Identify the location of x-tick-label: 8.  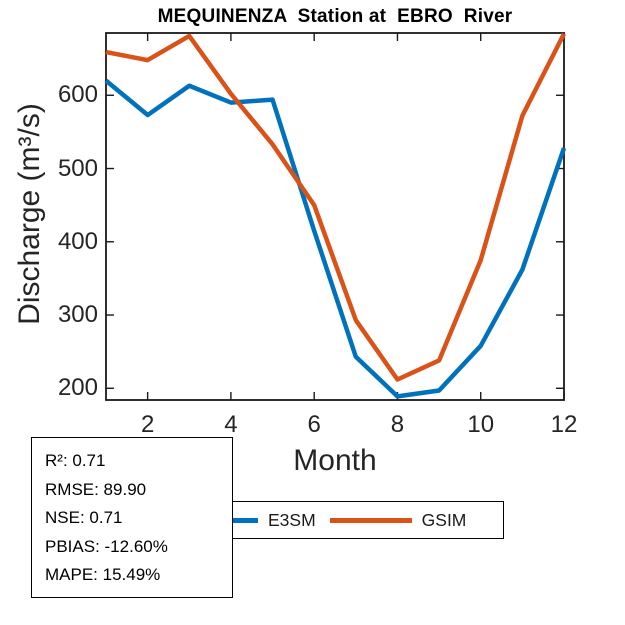
(397, 424).